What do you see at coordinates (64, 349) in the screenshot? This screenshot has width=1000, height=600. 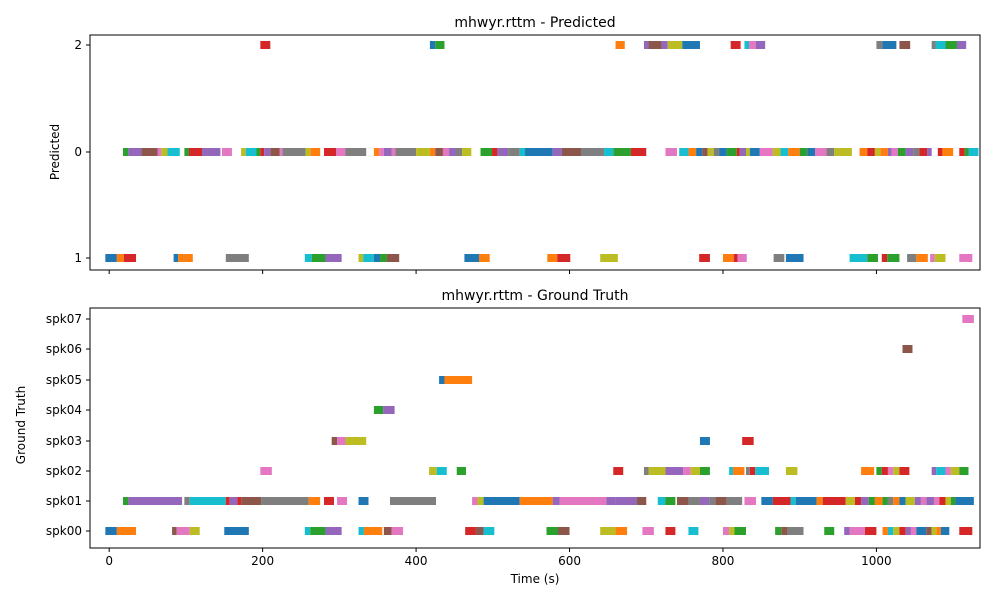 I see `ground-truth-y-tick-label: spk06` at bounding box center [64, 349].